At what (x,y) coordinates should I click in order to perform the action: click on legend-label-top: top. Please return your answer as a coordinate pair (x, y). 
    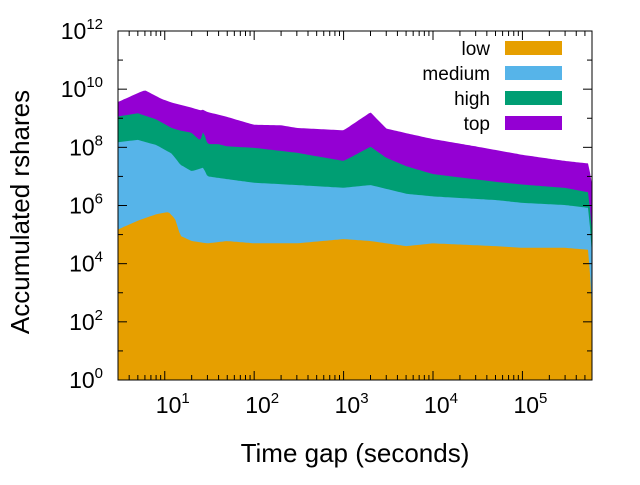
    Looking at the image, I should click on (477, 124).